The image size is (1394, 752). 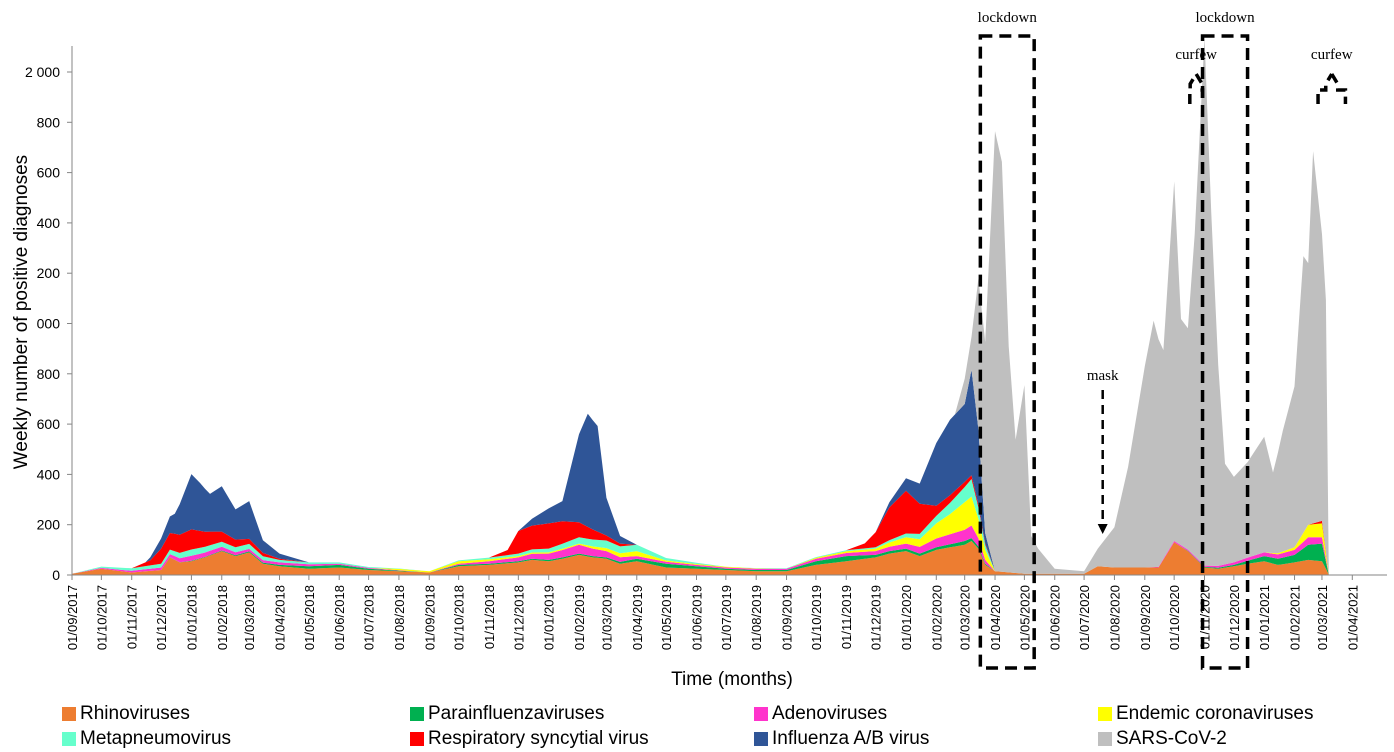 I want to click on x-tick-label: 01/08/2020, so click(x=1114, y=617).